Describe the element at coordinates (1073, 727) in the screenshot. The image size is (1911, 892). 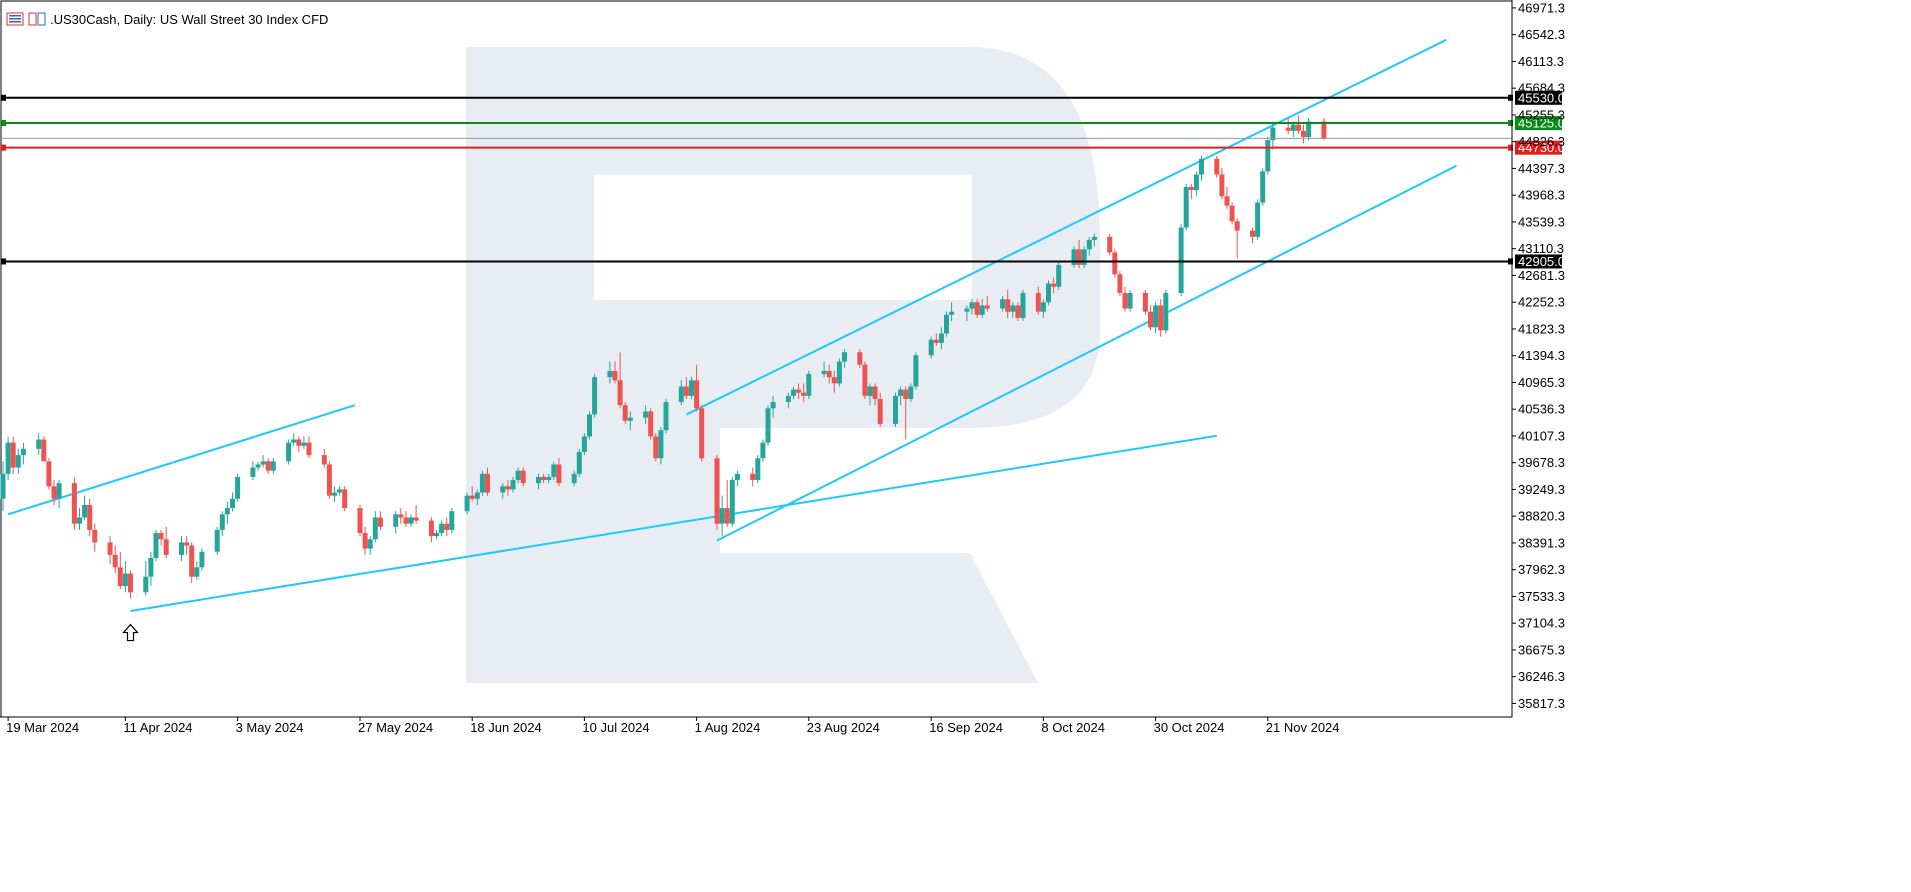
I see `time-tick-label: 8 Oct 2024` at that location.